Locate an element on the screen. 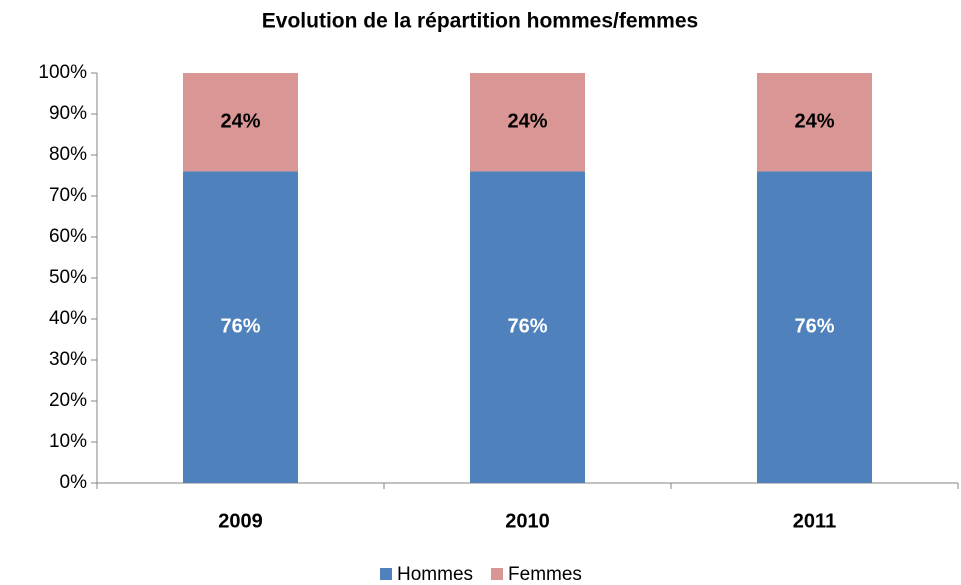 The height and width of the screenshot is (585, 961). y-tick-label: 70% is located at coordinates (68, 195).